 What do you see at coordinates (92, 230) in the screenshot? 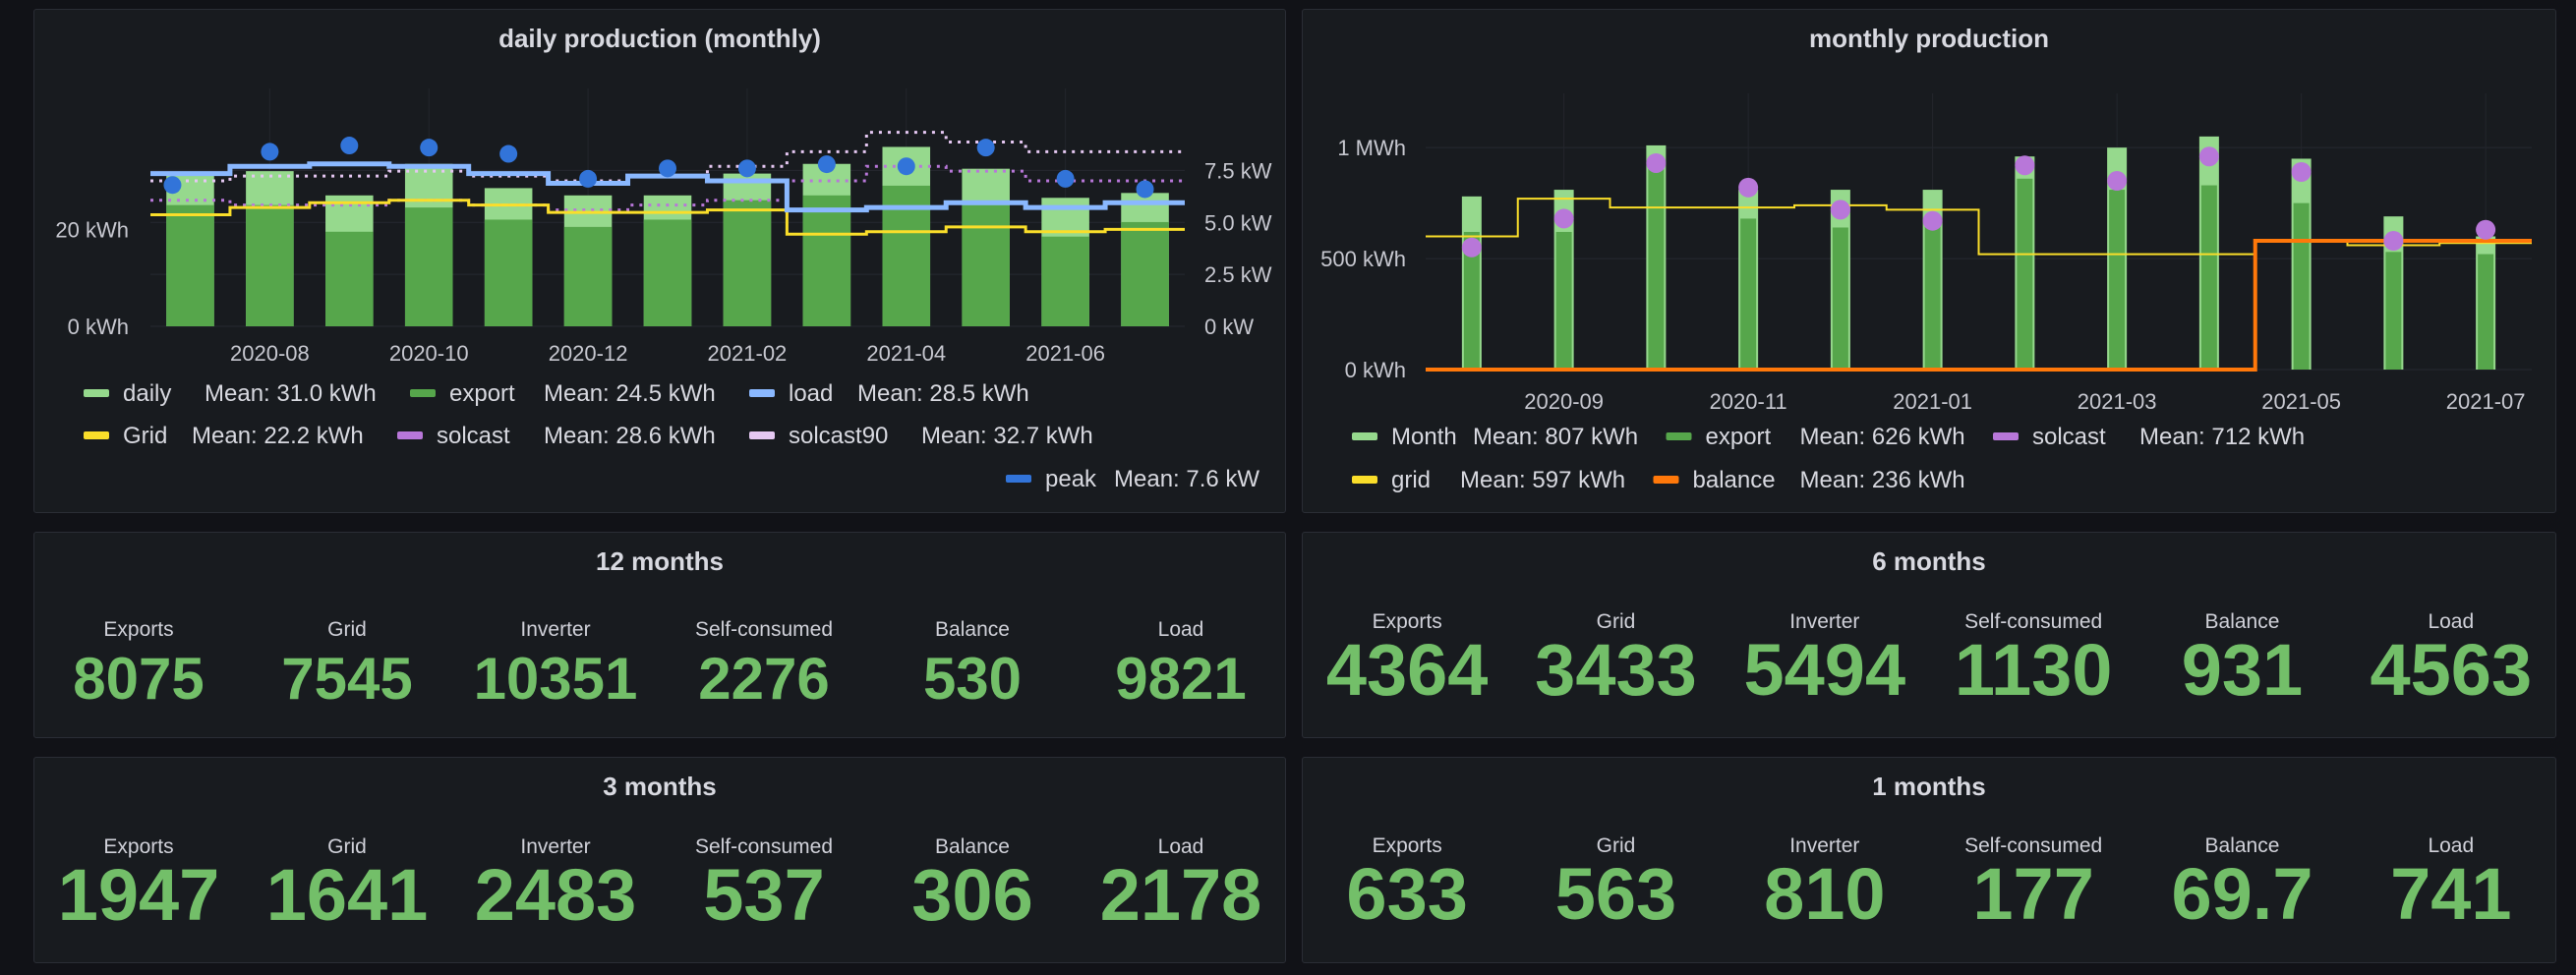
I see `y-tick-label: 20 kWh` at bounding box center [92, 230].